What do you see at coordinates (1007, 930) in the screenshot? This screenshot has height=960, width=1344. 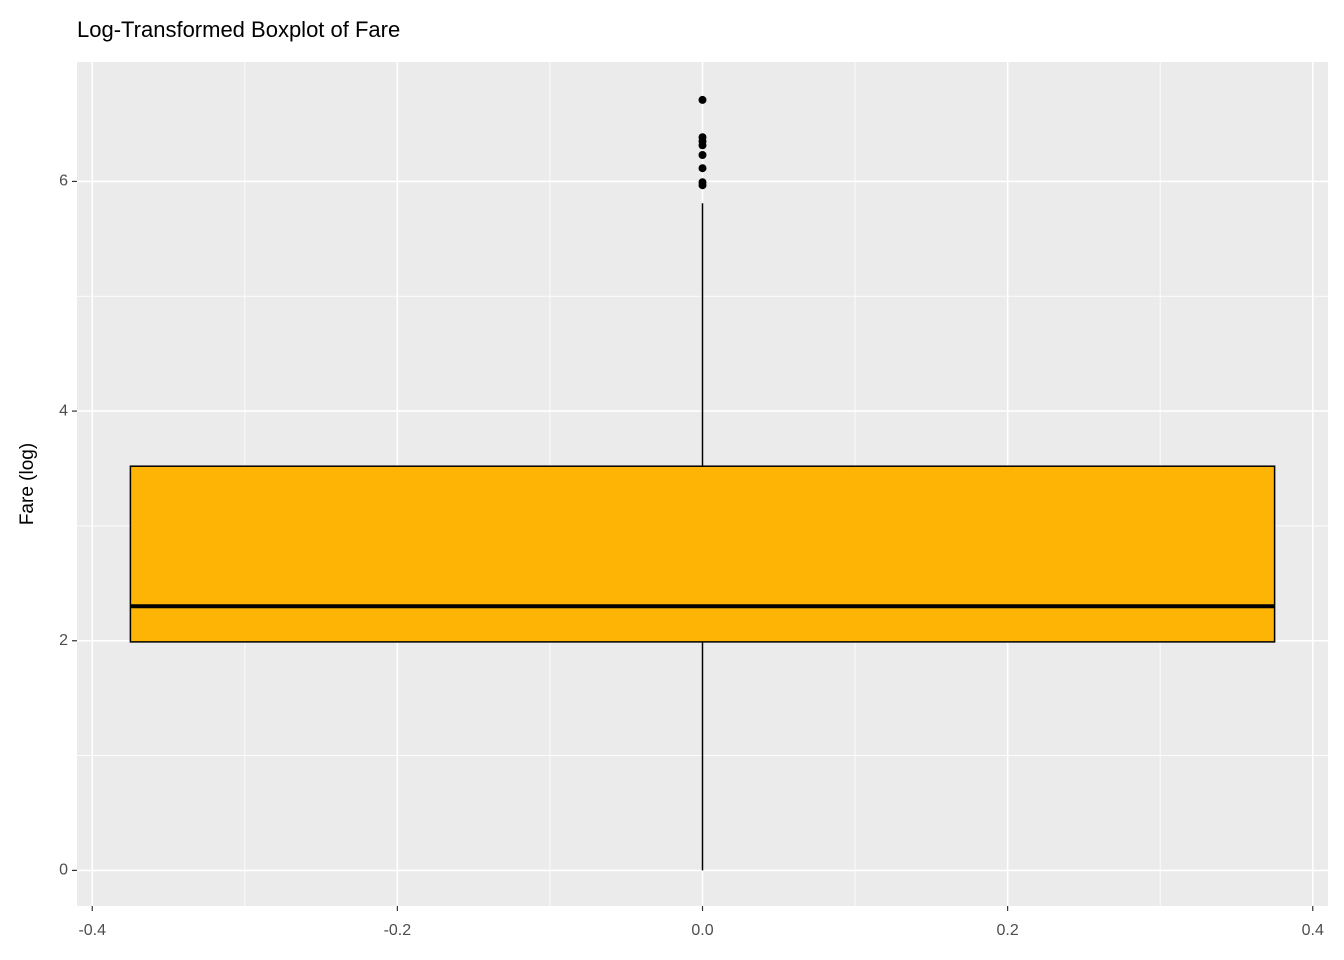 I see `x-tick-label: 0.2` at bounding box center [1007, 930].